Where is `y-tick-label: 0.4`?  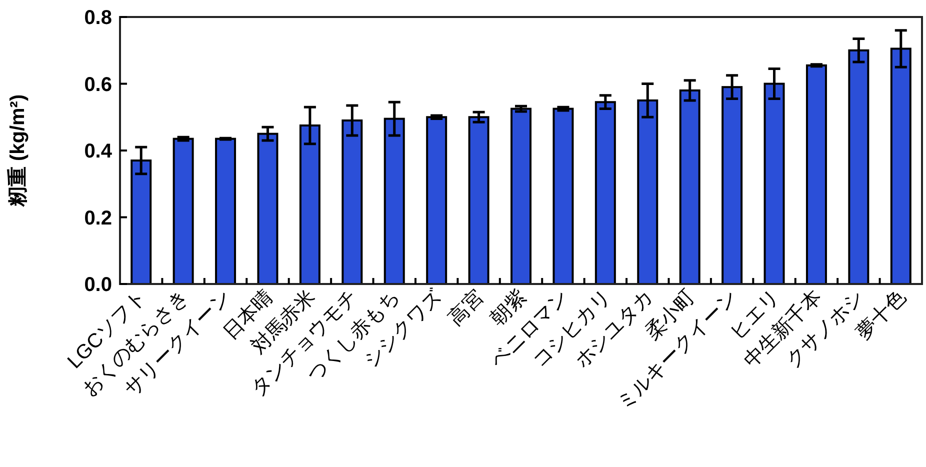 y-tick-label: 0.4 is located at coordinates (98, 151).